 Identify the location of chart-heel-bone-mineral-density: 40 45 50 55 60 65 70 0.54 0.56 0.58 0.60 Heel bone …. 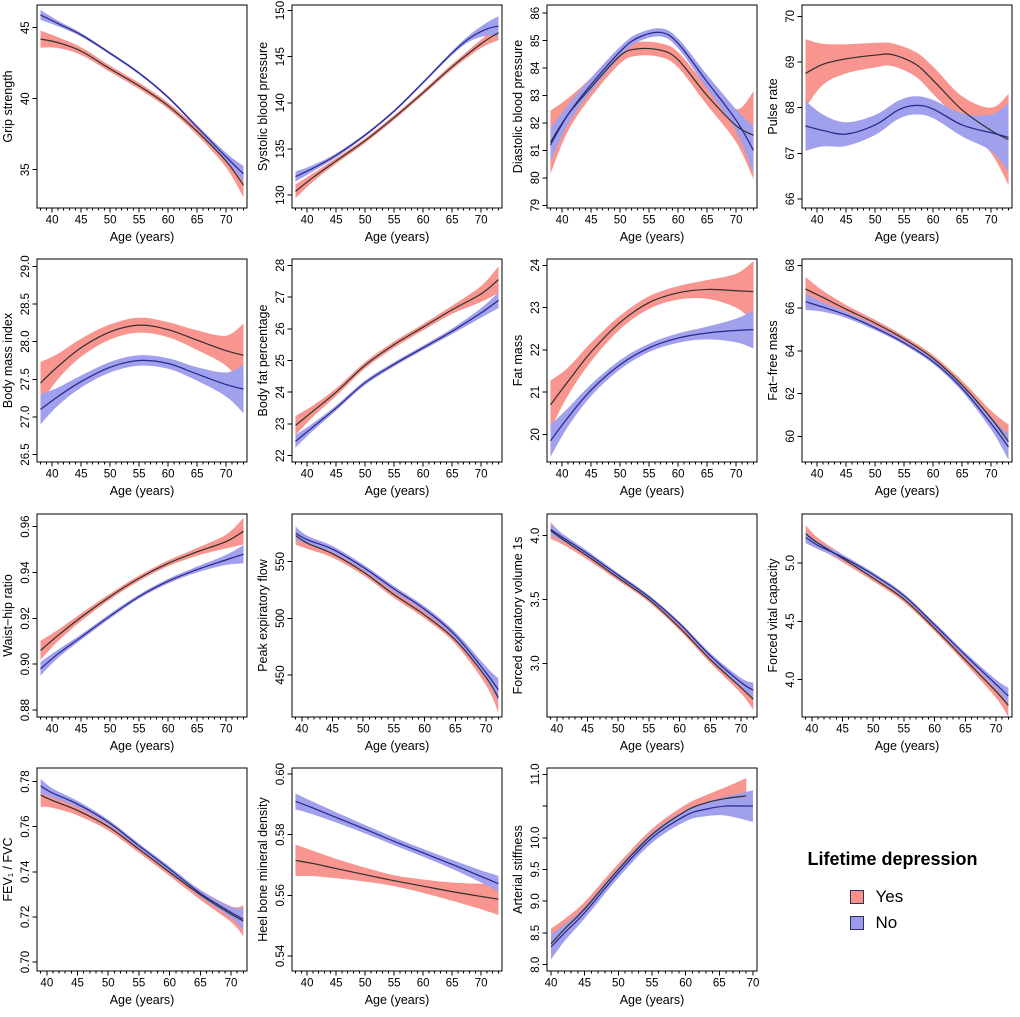
(379, 885).